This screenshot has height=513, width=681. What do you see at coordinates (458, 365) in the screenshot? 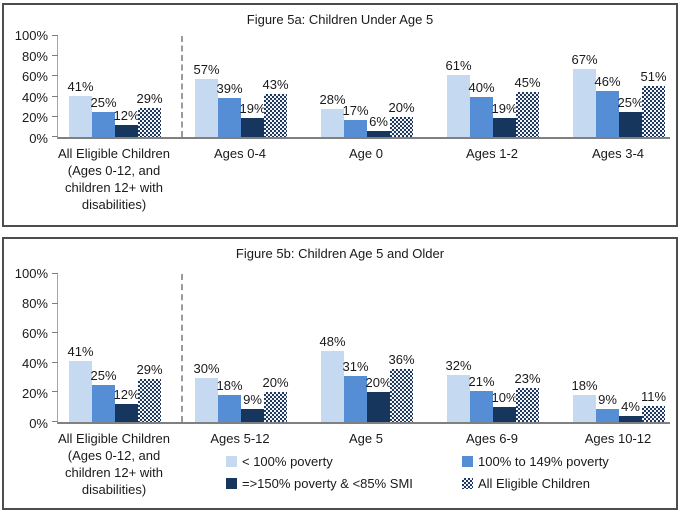
I see `bar-value-label: 32%` at bounding box center [458, 365].